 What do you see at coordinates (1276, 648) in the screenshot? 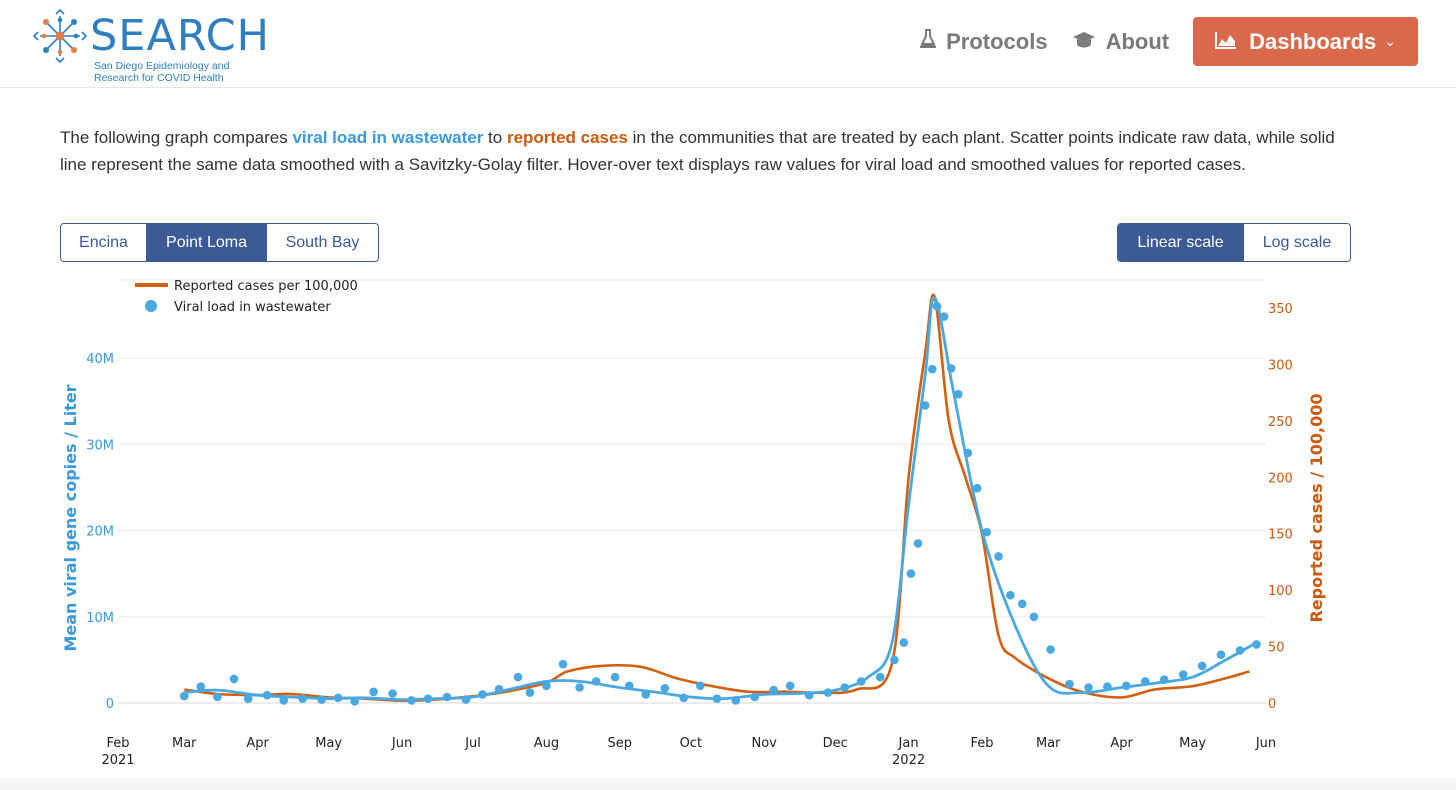
I see `right-tick-label: 50` at bounding box center [1276, 648].